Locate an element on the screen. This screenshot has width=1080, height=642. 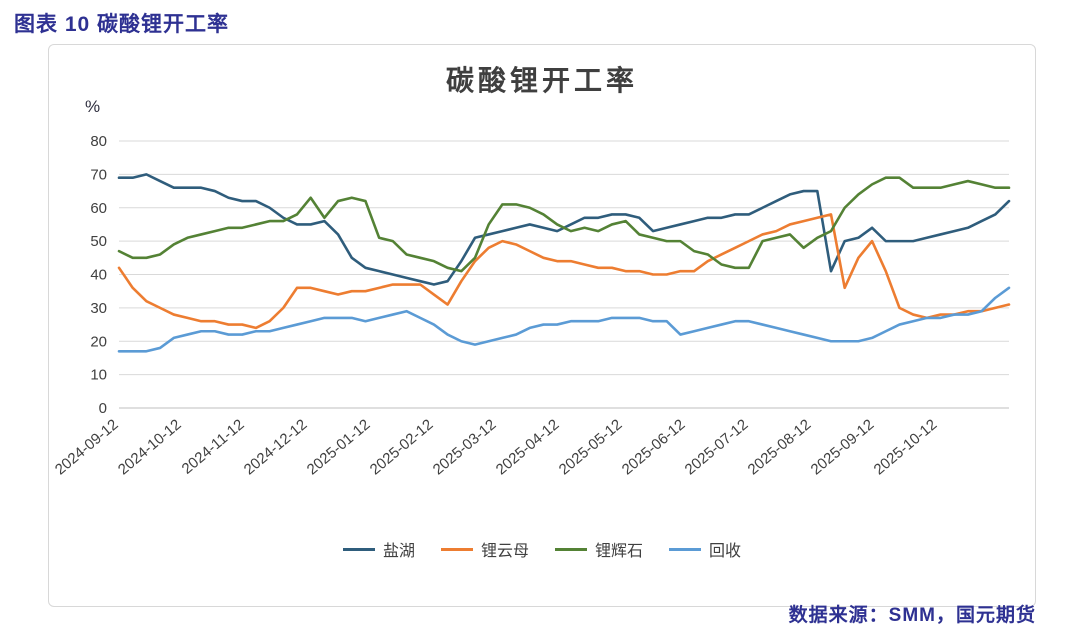
x-tick-label: 2025-07-12 is located at coordinates (717, 447).